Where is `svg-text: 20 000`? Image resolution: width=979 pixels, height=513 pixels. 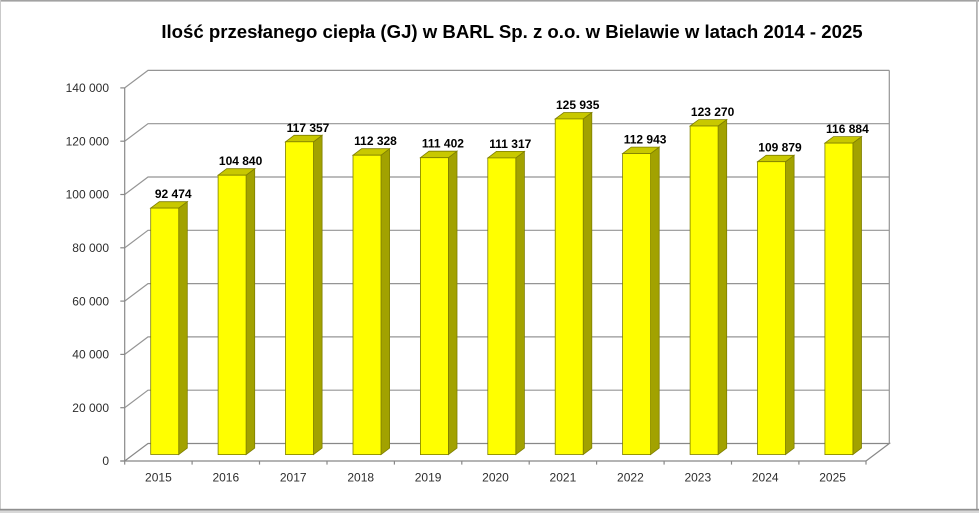 svg-text: 20 000 is located at coordinates (90, 408).